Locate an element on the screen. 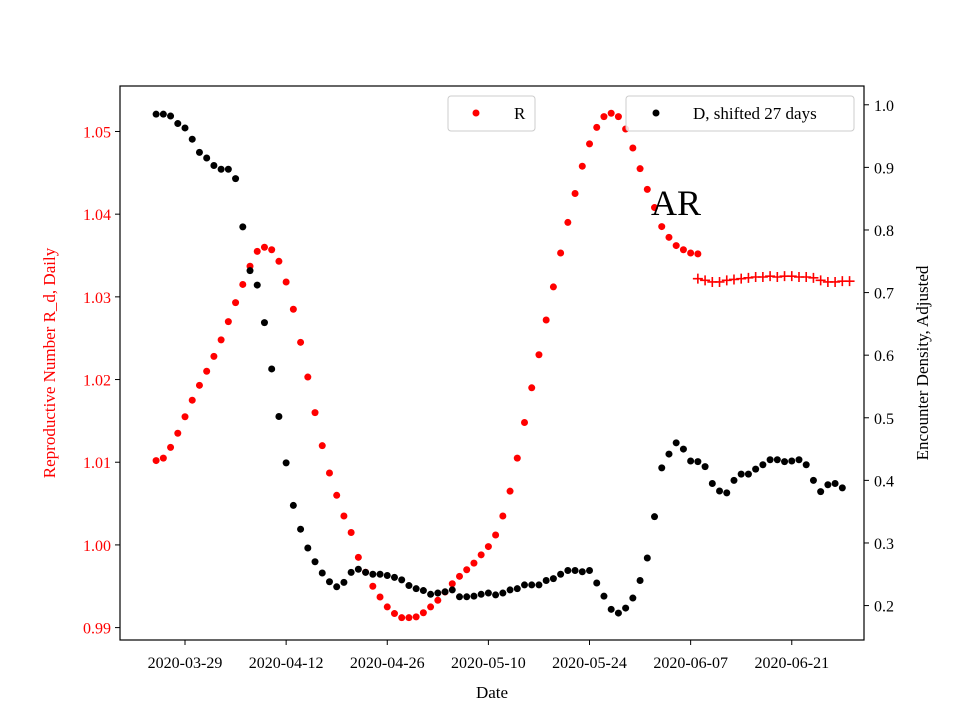 This screenshot has height=720, width=960. left-tick-label: 1.05 is located at coordinates (97, 132).